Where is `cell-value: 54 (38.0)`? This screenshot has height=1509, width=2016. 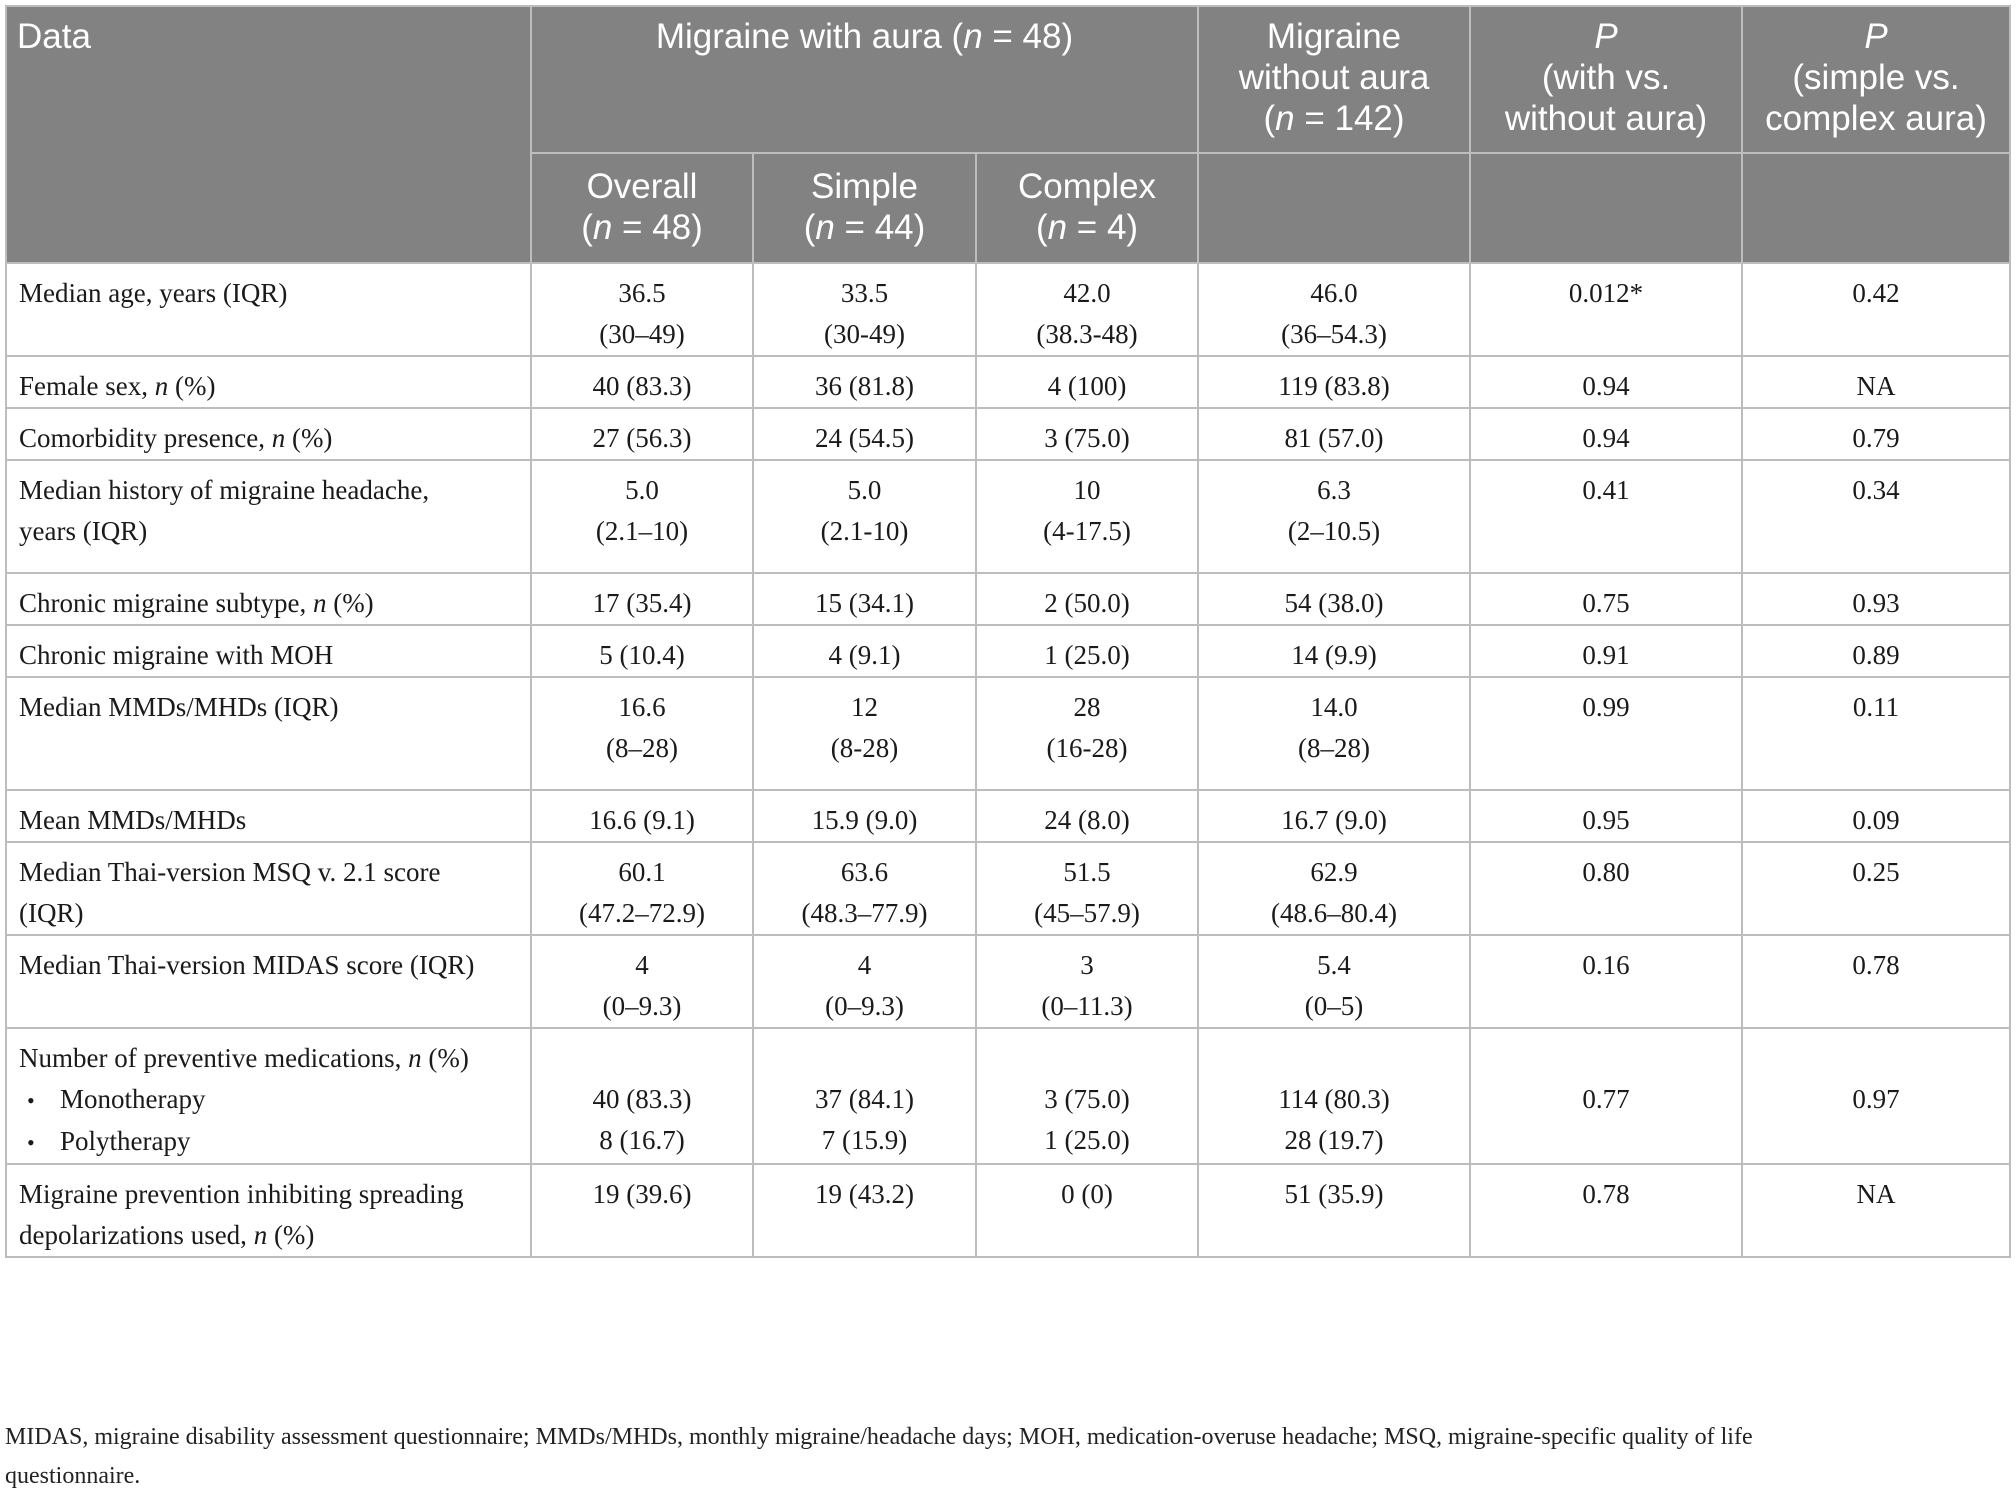
cell-value: 54 (38.0) is located at coordinates (1334, 603).